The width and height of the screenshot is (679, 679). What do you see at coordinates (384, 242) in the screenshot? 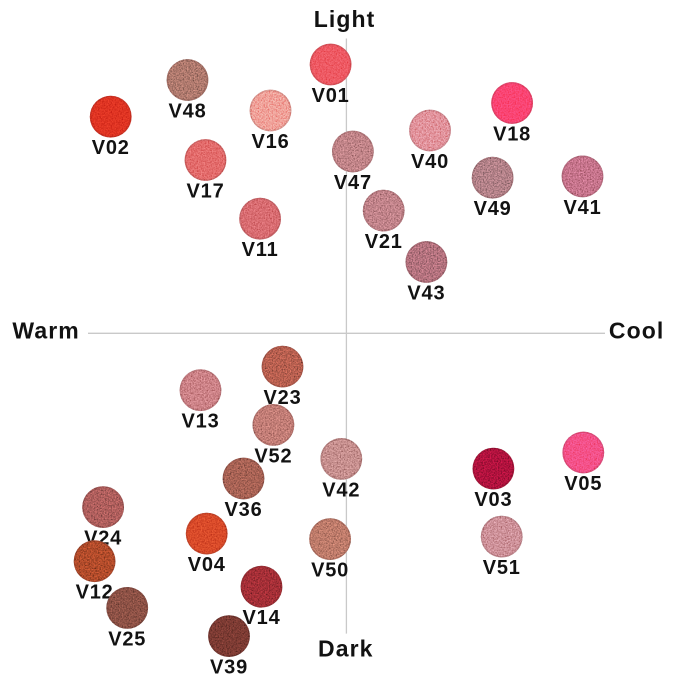
I see `svg-text: V21` at bounding box center [384, 242].